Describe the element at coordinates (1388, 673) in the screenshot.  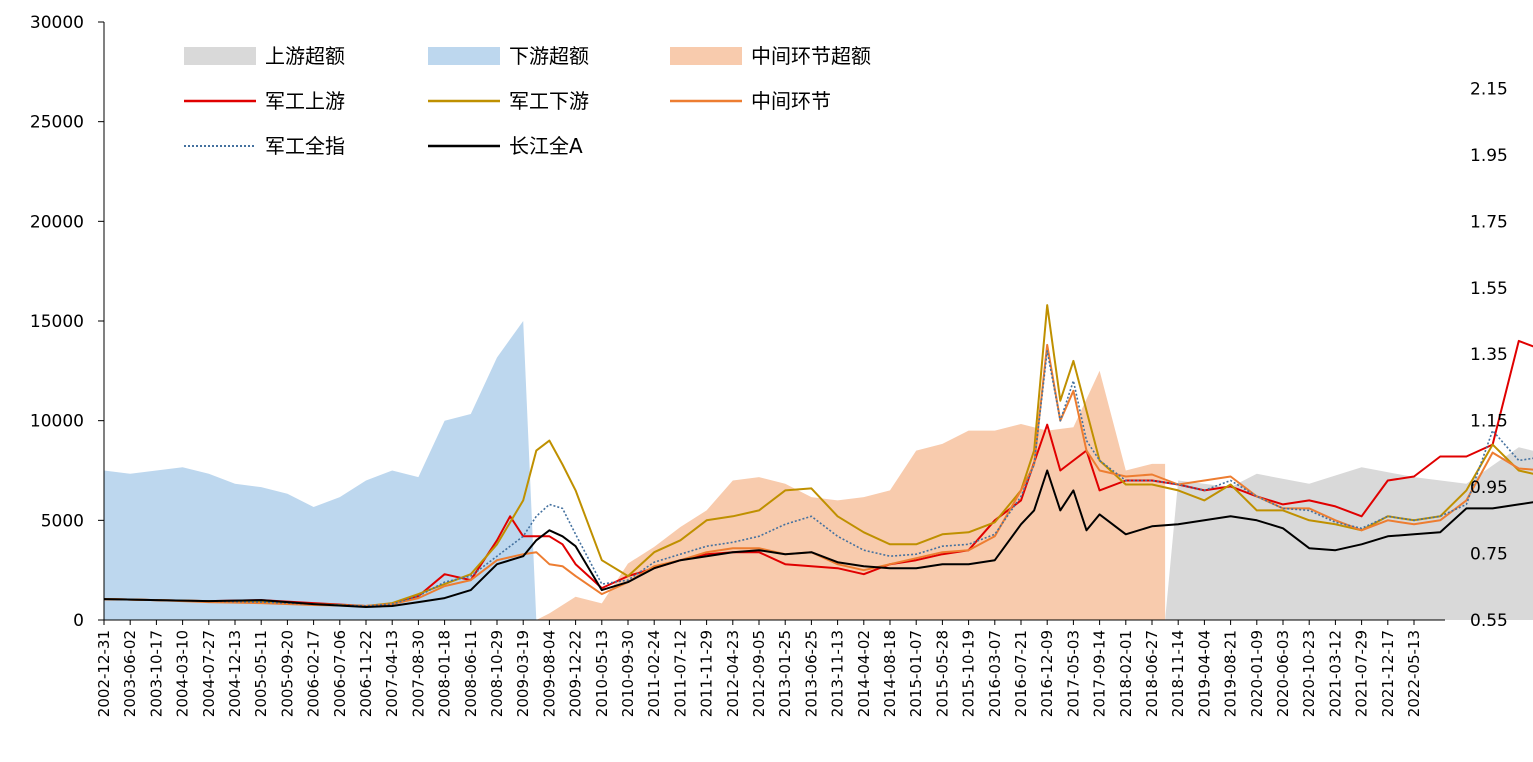
I see `x-tick-label: 2021-12-17` at that location.